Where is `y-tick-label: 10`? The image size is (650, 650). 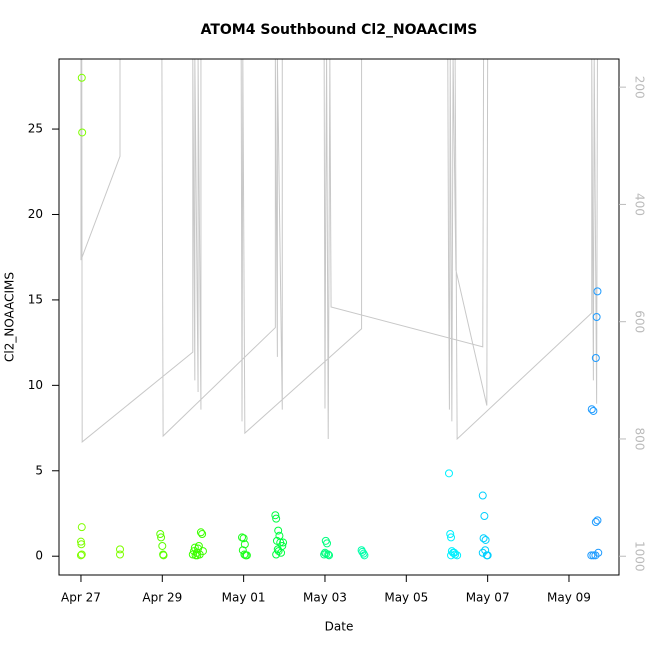 y-tick-label: 10 is located at coordinates (35, 385).